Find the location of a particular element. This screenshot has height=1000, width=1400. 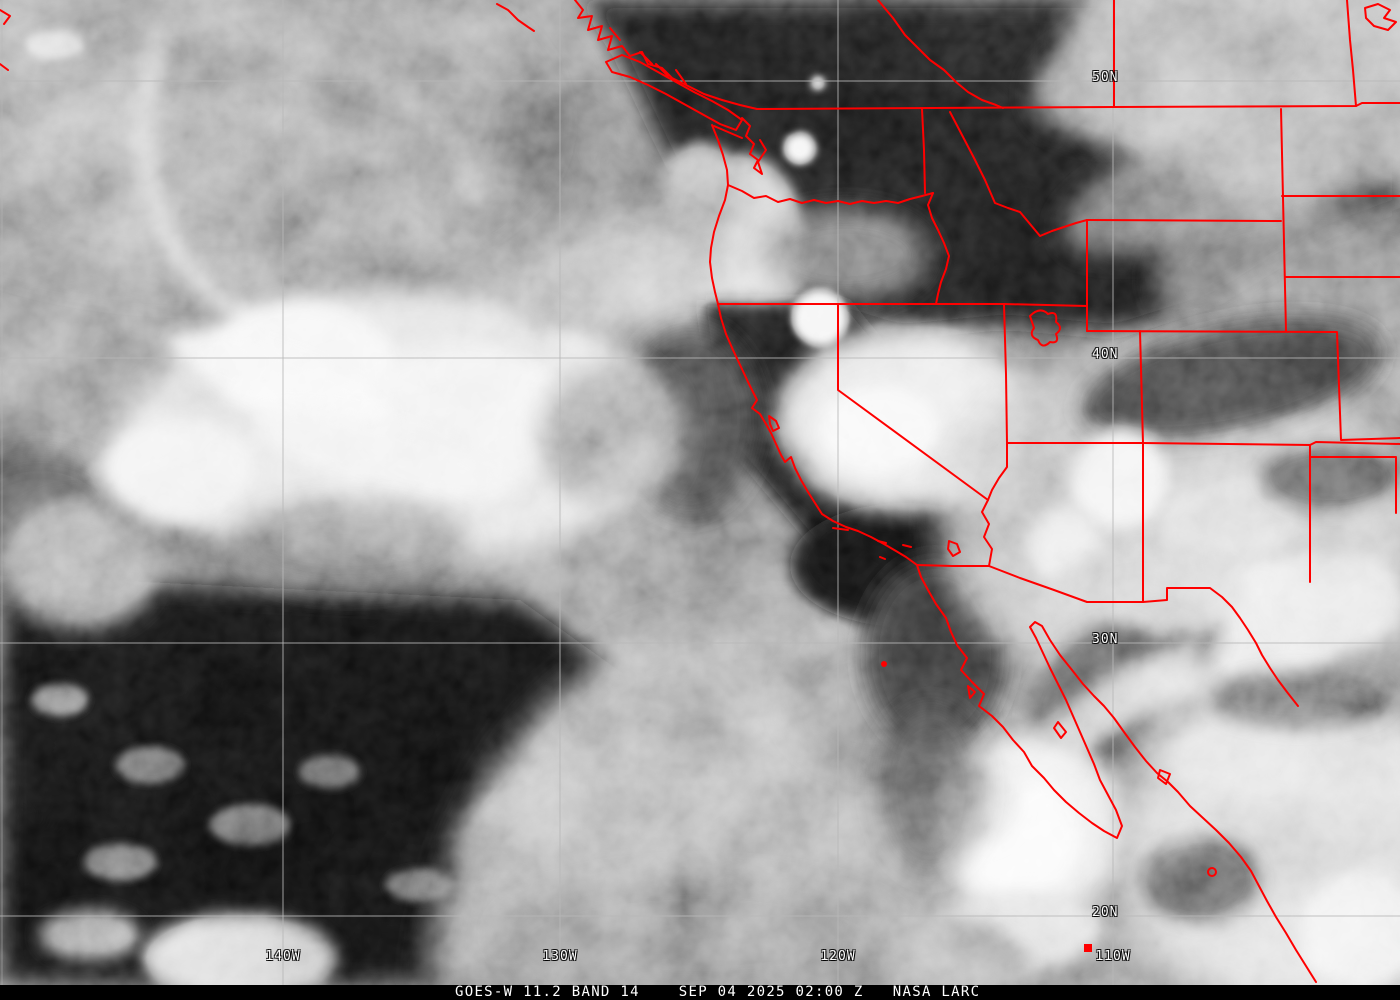

isla-cedros is located at coordinates (971, 692).